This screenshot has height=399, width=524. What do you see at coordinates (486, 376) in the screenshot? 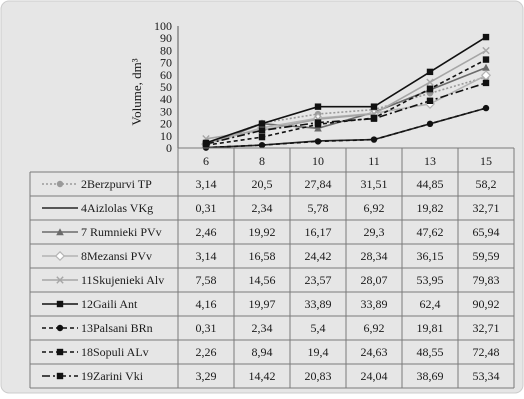
I see `data-label: 53,34` at bounding box center [486, 376].